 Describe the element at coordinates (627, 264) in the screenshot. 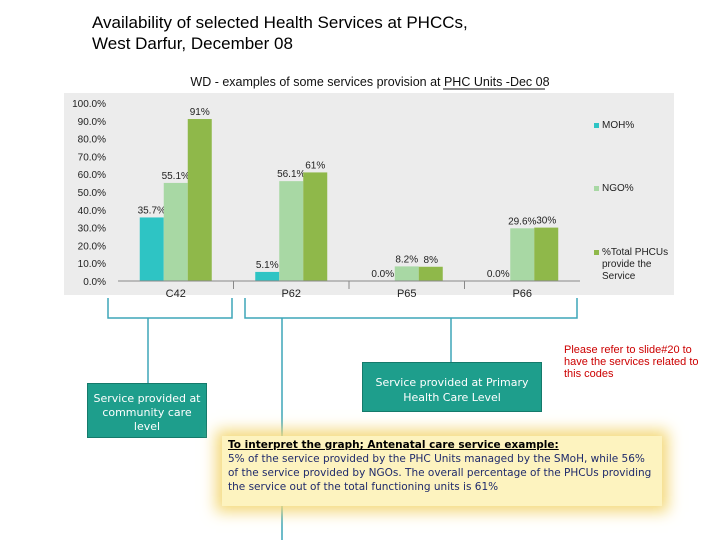

I see `legend-label: provide the` at that location.